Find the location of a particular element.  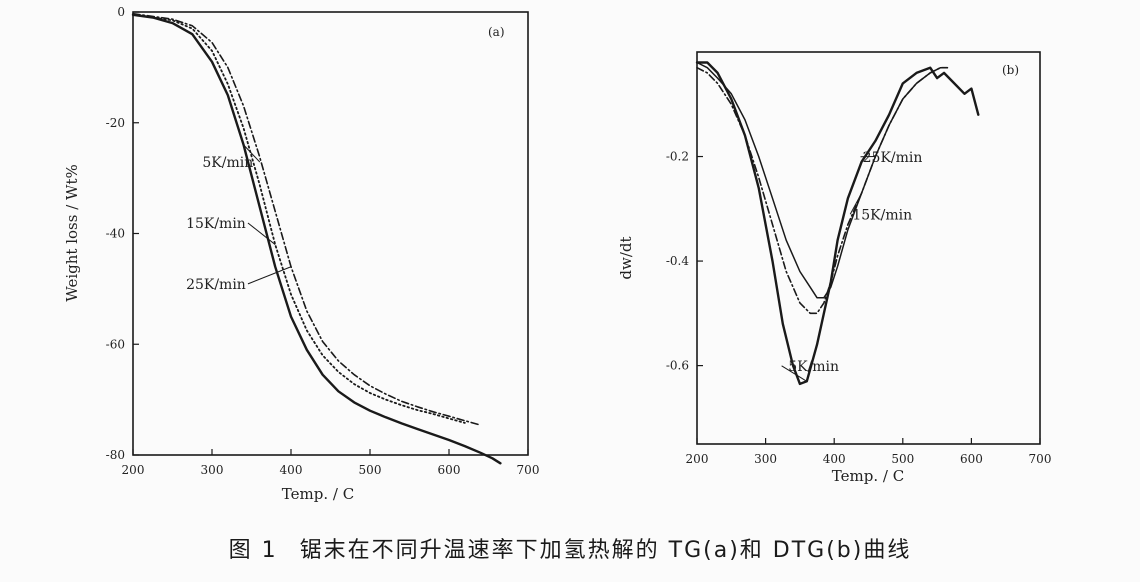

panel-a-xlabel: Temp. / C is located at coordinates (318, 494).